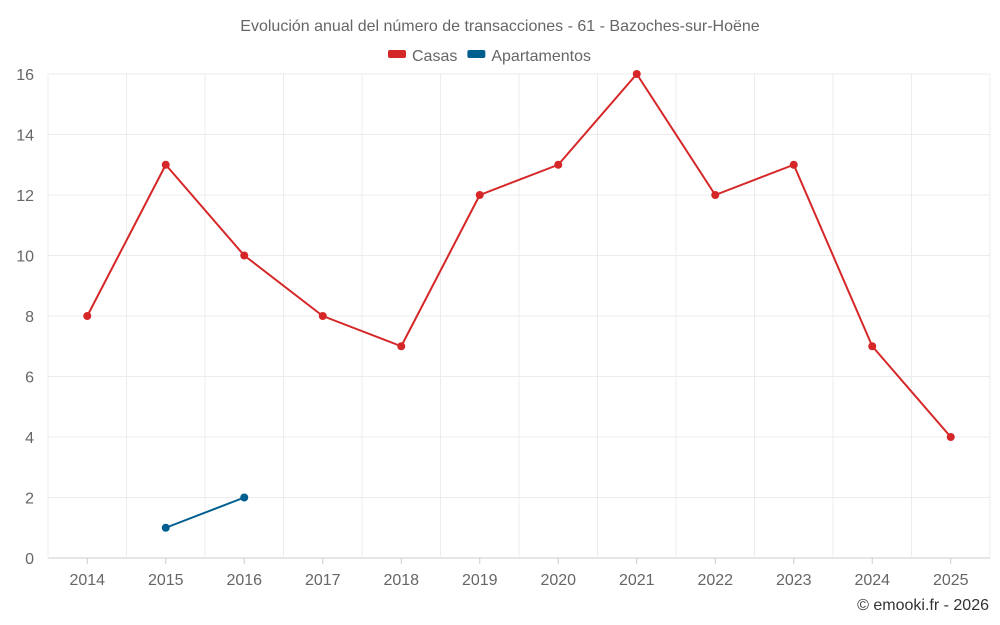 The height and width of the screenshot is (625, 1000). Describe the element at coordinates (715, 580) in the screenshot. I see `x-tick-label-2022: 2022` at that location.